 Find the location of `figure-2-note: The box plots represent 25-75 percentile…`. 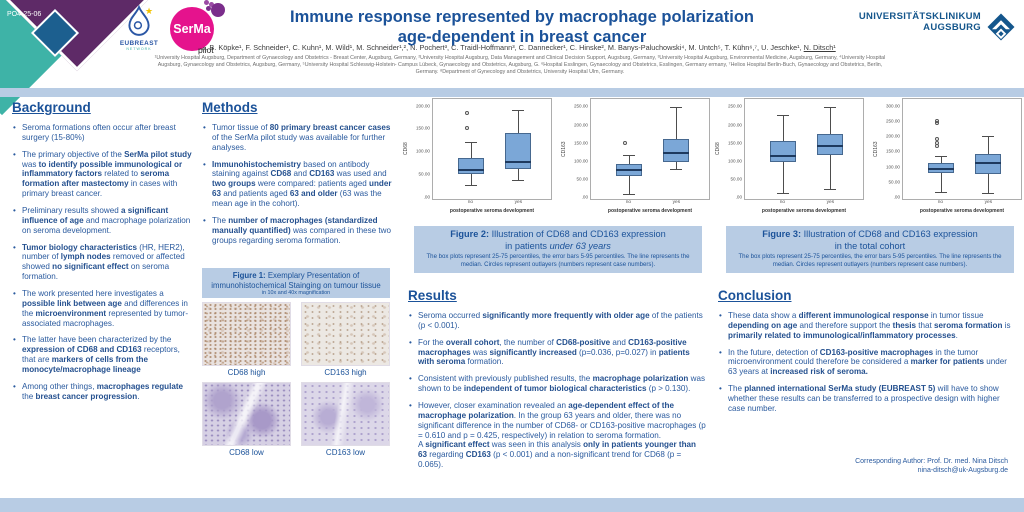

figure-2-note: The box plots represent 25-75 percentile… is located at coordinates (558, 260).